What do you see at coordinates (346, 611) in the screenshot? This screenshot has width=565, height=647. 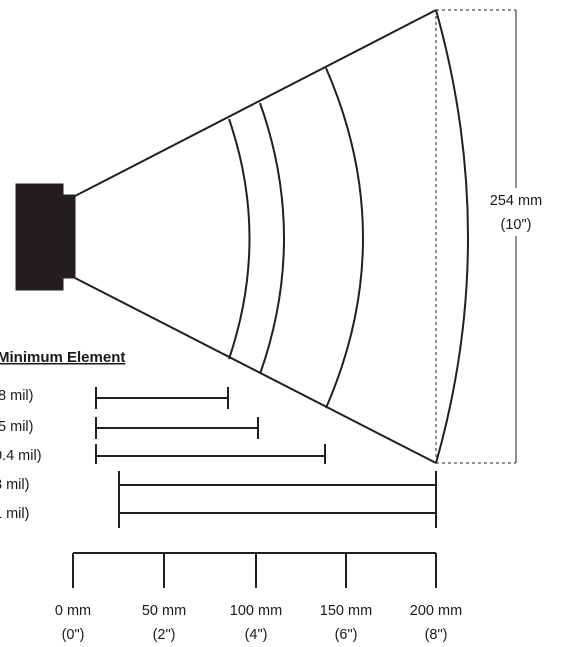 I see `distance-tick-mm-label: 150 mm` at bounding box center [346, 611].